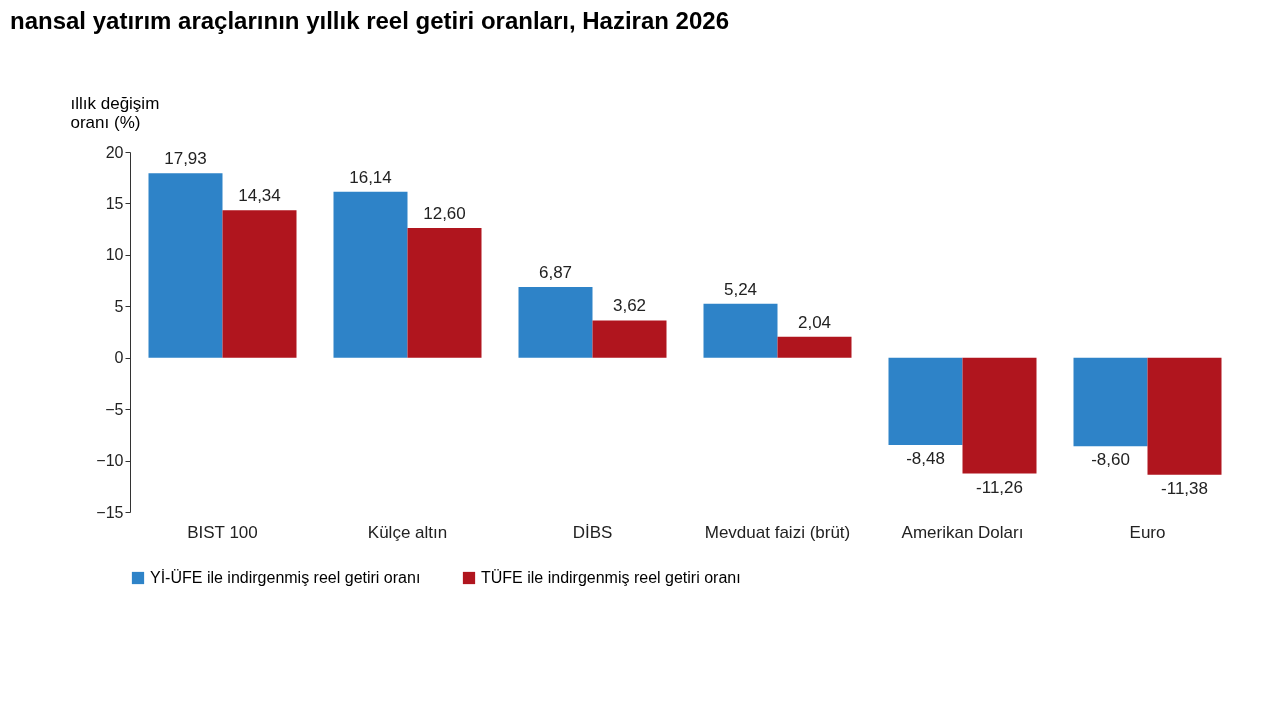 This screenshot has width=1280, height=720. I want to click on x-tick-label: Mevduat faizi (brüt), so click(777, 532).